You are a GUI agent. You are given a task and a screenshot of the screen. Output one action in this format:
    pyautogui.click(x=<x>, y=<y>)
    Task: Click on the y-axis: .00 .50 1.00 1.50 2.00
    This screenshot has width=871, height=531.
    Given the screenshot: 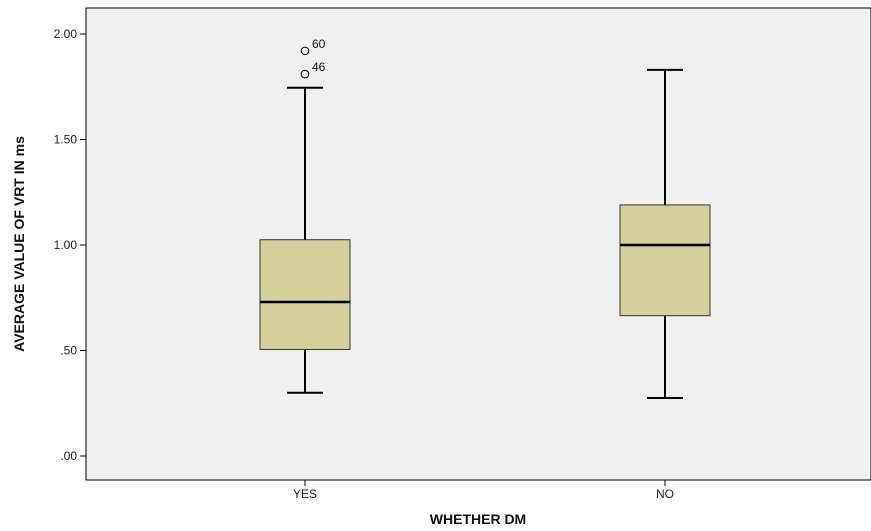 What is the action you would take?
    pyautogui.click(x=70, y=245)
    